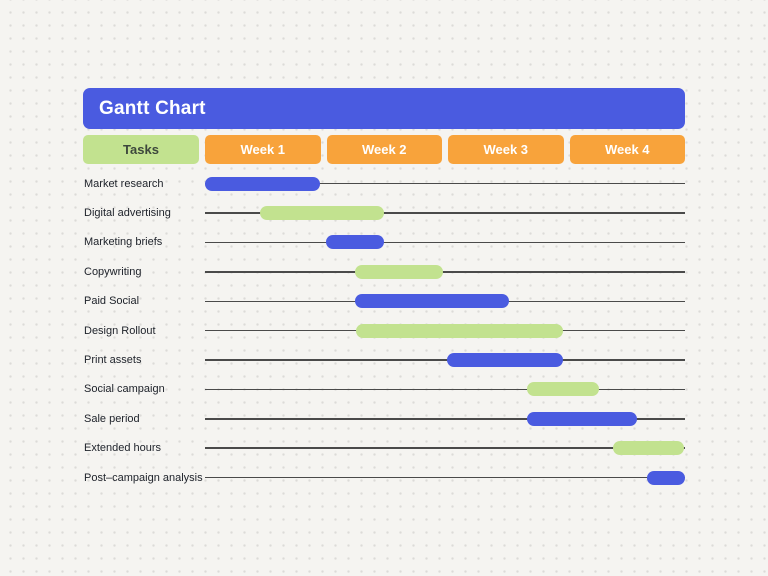 The height and width of the screenshot is (576, 768). Describe the element at coordinates (112, 418) in the screenshot. I see `task-label: Sale period` at that location.